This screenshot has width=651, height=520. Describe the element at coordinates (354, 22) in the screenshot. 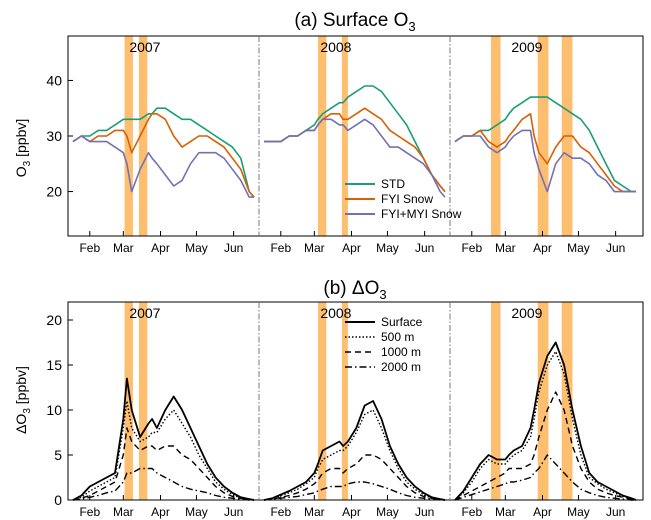

I see `panel-a-title: (a) Surface O3` at that location.